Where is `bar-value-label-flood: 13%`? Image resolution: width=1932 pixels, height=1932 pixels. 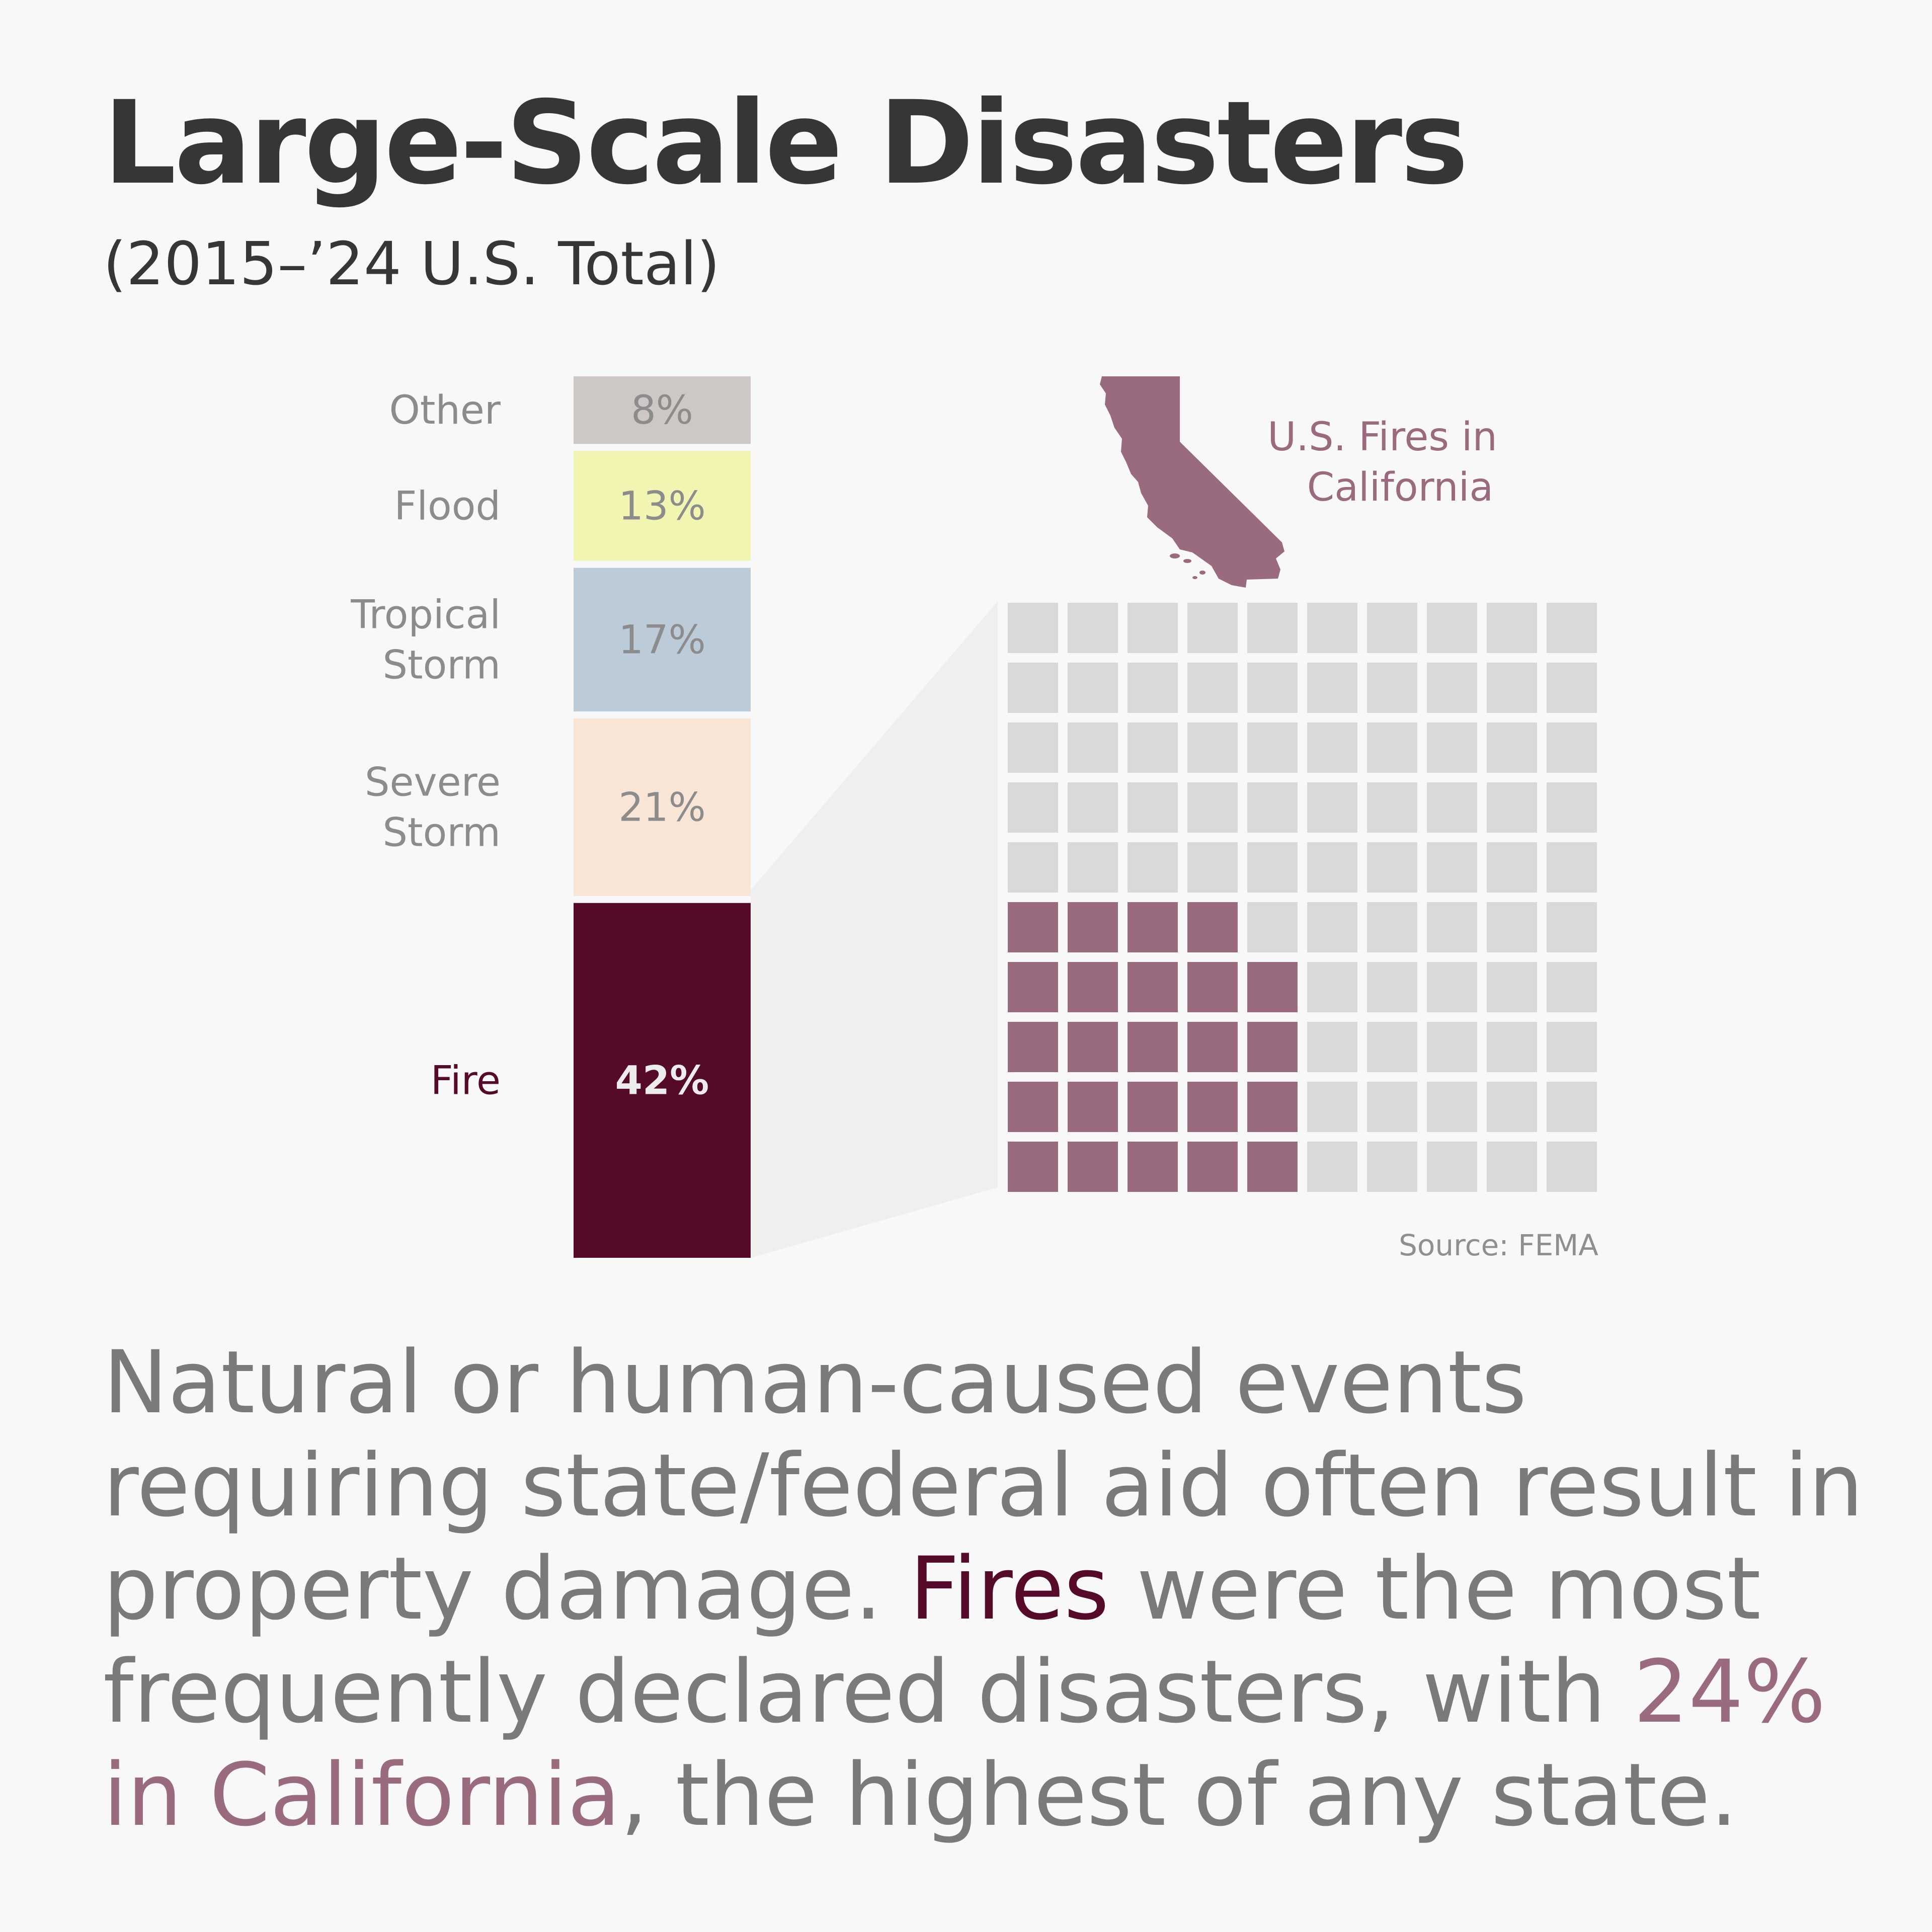
bar-value-label-flood: 13% is located at coordinates (662, 507).